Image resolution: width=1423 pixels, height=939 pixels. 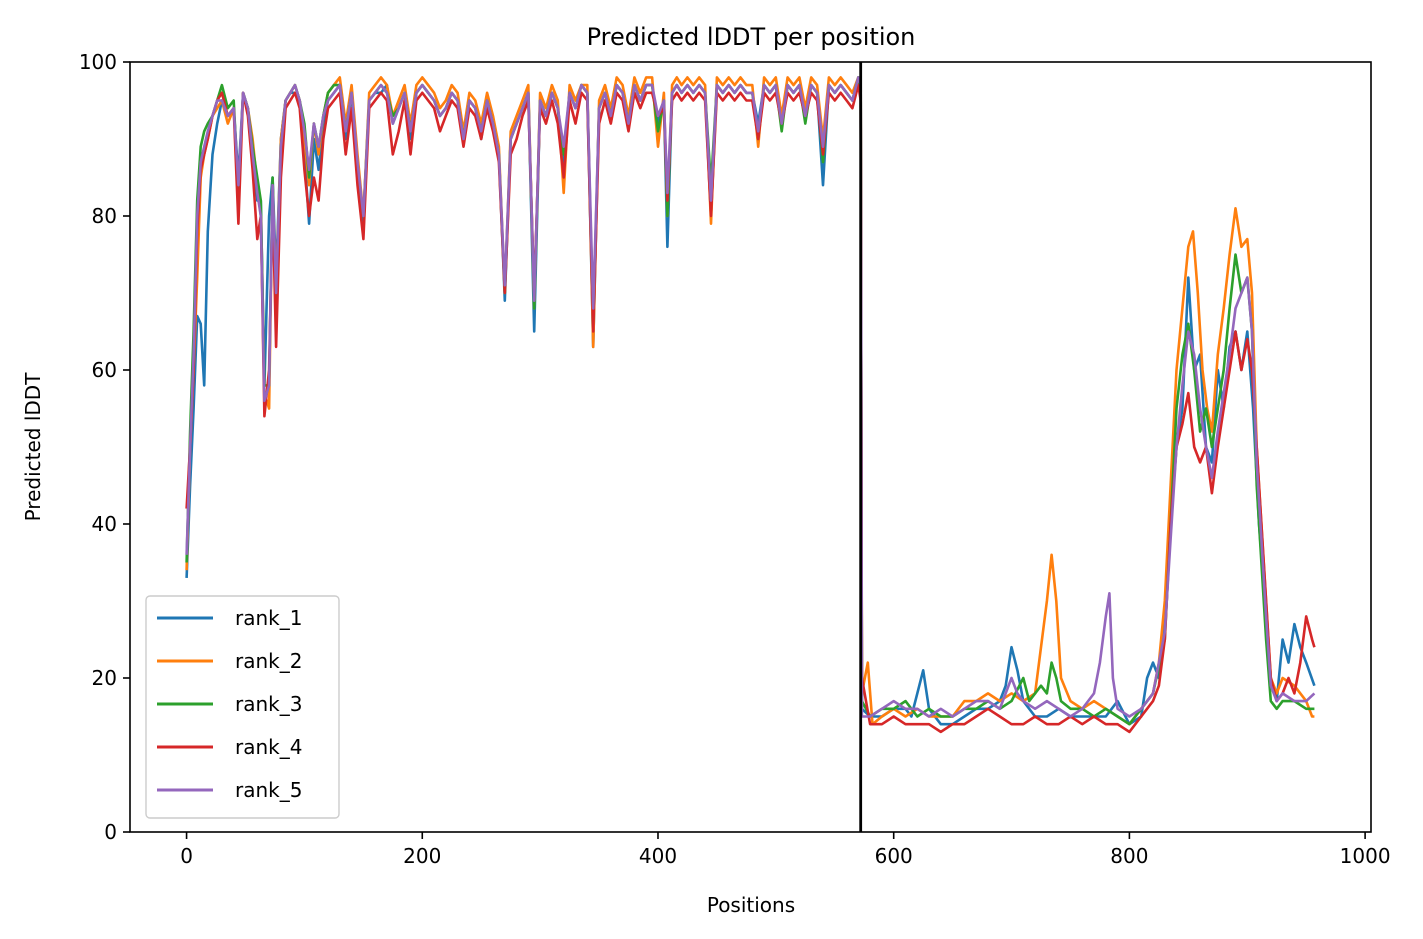 What do you see at coordinates (268, 790) in the screenshot?
I see `legend-label-rank_5: rank_5` at bounding box center [268, 790].